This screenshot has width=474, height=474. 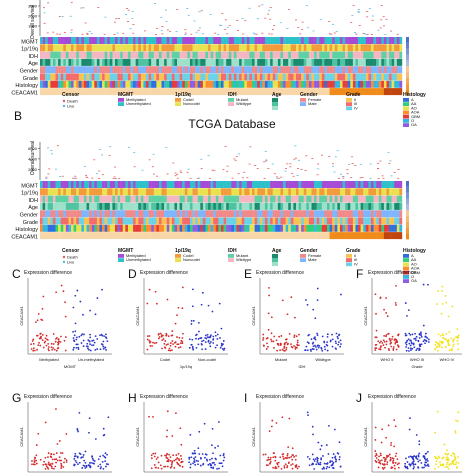 What do you see at coordinates (64, 262) in the screenshot?
I see `panel-b-legend-dot` at bounding box center [64, 262].